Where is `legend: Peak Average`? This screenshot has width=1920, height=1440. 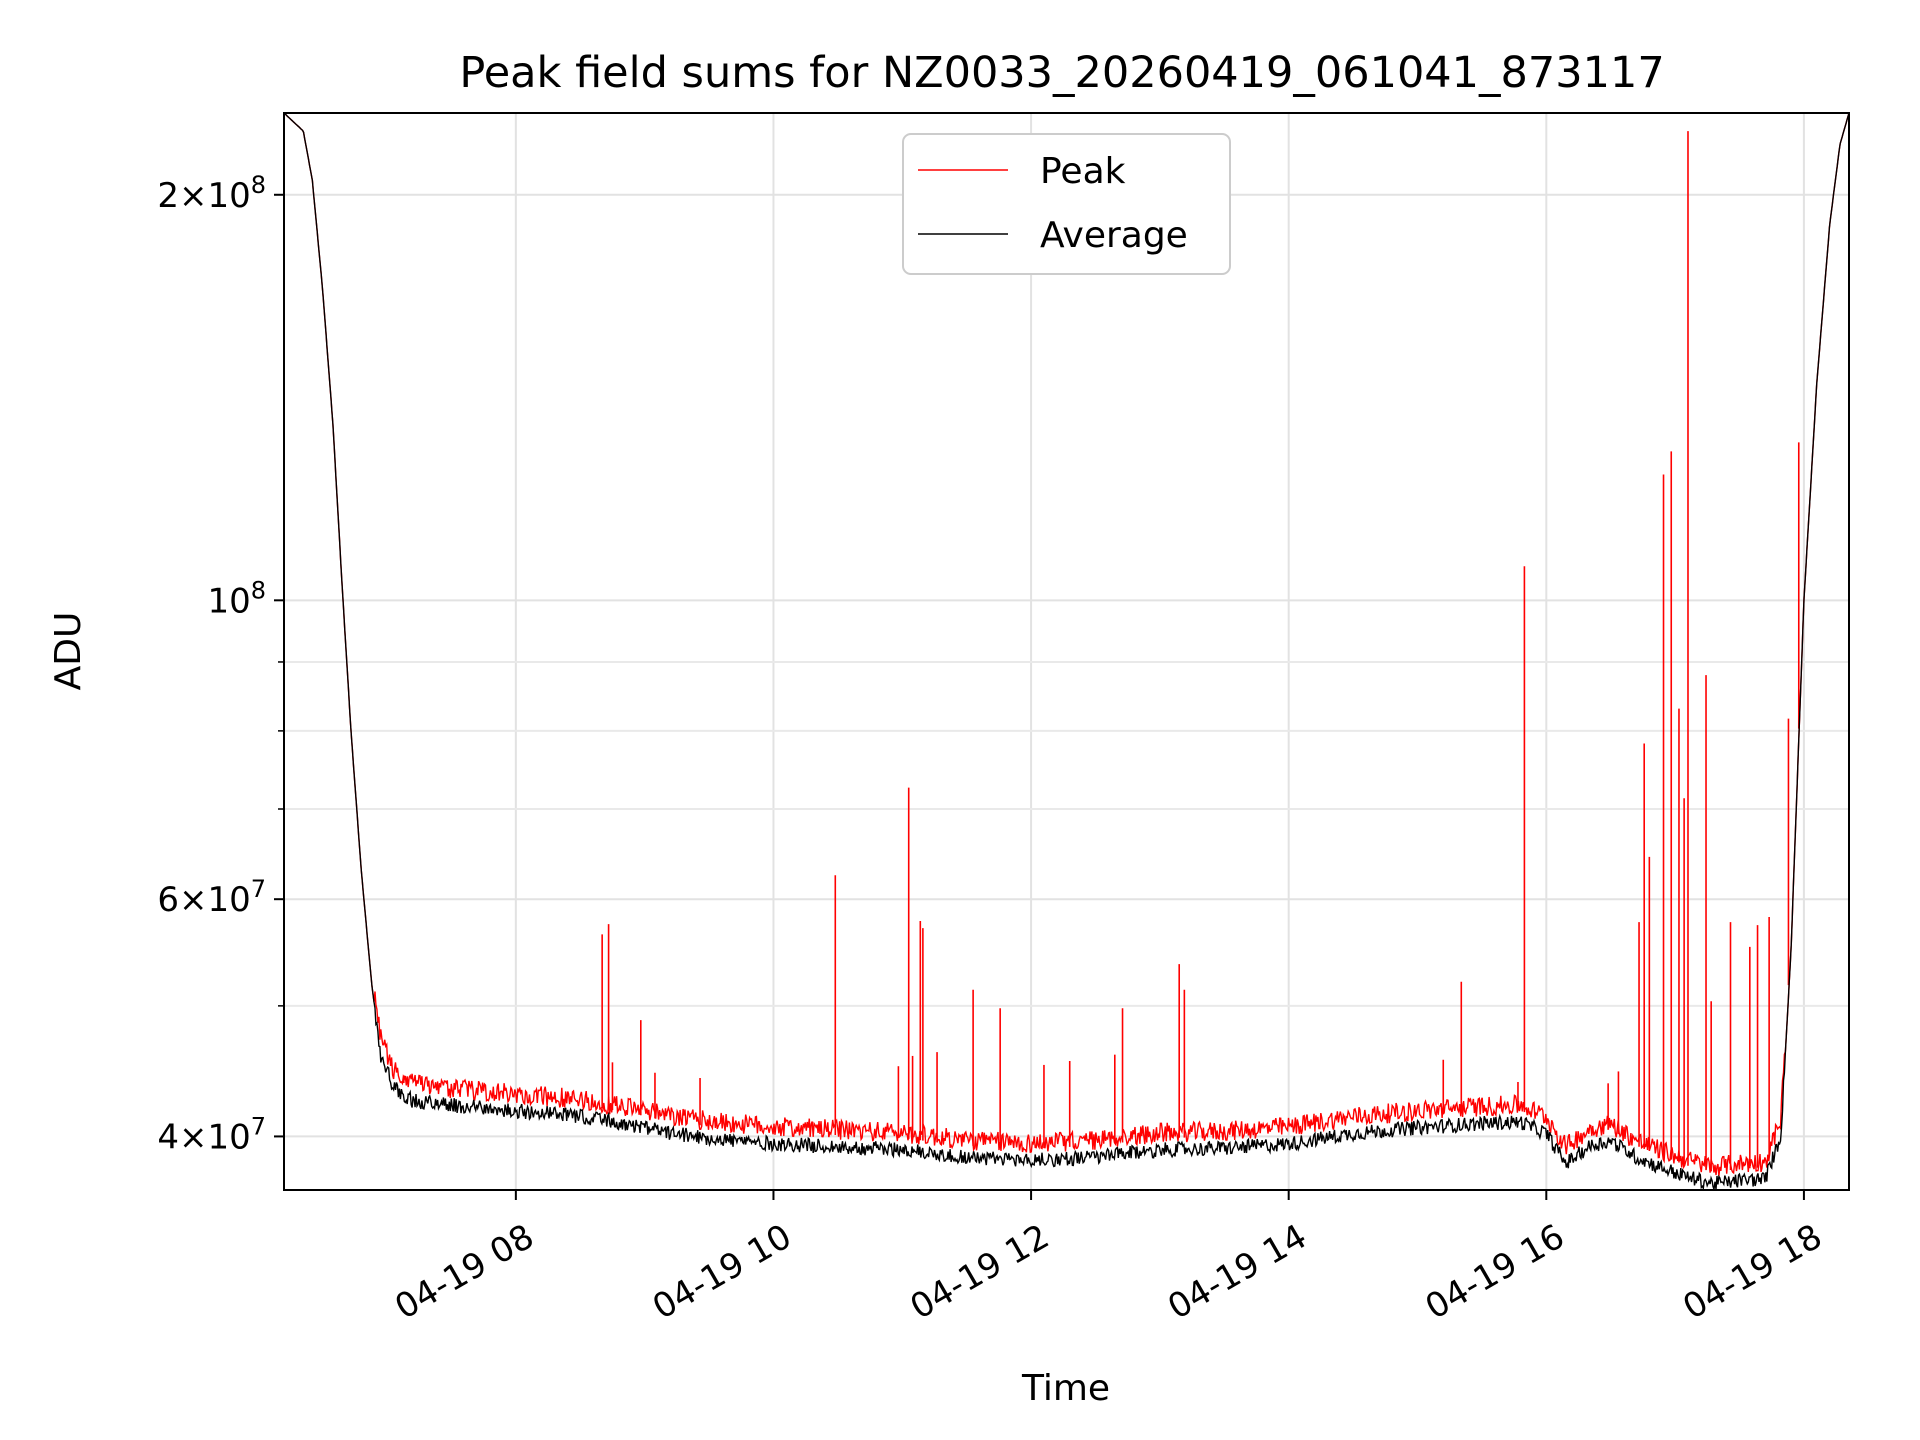
legend: Peak Average is located at coordinates (1066, 204).